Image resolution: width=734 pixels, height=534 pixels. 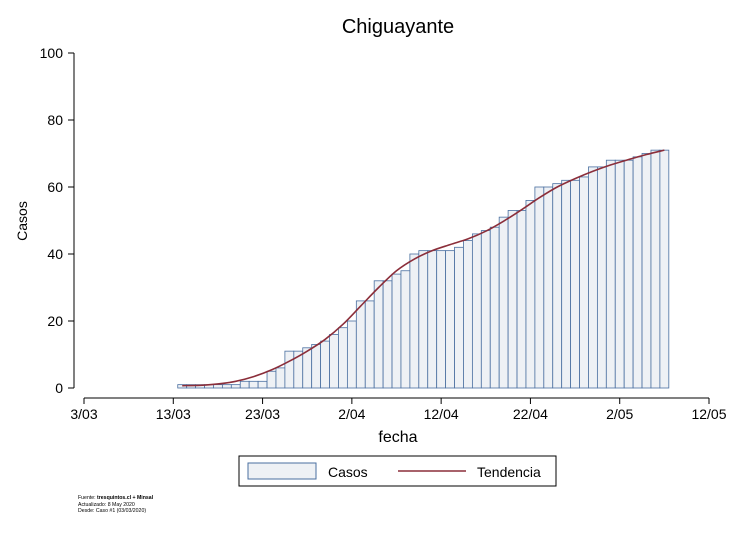 I want to click on x-tick-label: 2/05, so click(x=619, y=414).